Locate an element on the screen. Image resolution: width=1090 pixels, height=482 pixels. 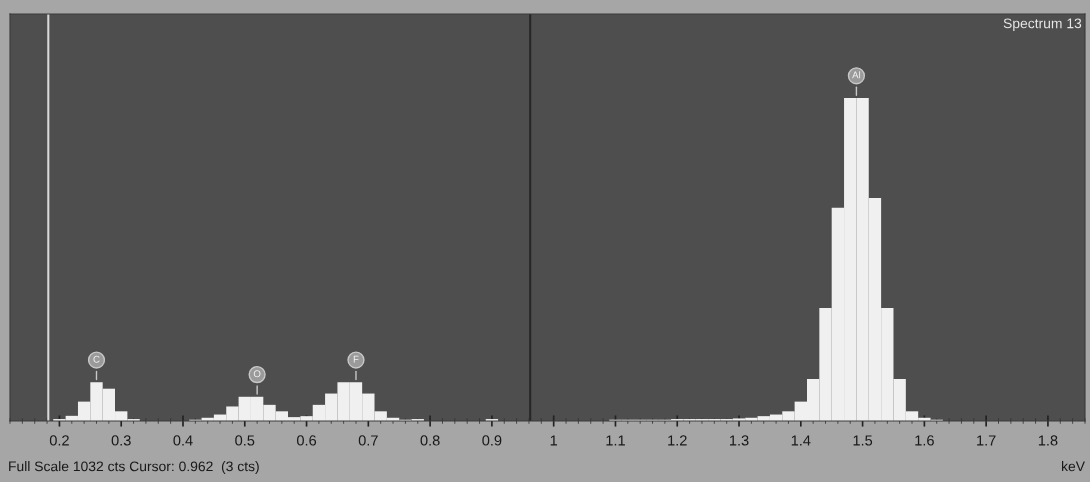
x-tick-label: 1.8 is located at coordinates (1048, 440).